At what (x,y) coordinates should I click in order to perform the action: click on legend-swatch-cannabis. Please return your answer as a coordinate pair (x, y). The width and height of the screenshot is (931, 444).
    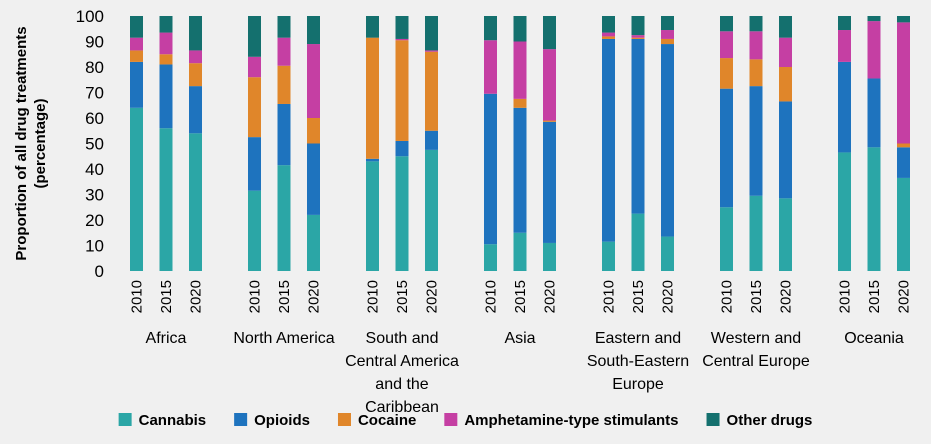
    Looking at the image, I should click on (125, 419).